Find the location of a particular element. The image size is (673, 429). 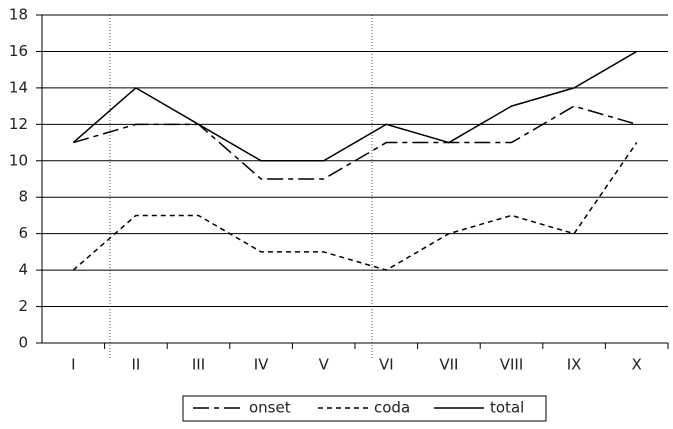

y-tick-label: 18 is located at coordinates (18, 15).